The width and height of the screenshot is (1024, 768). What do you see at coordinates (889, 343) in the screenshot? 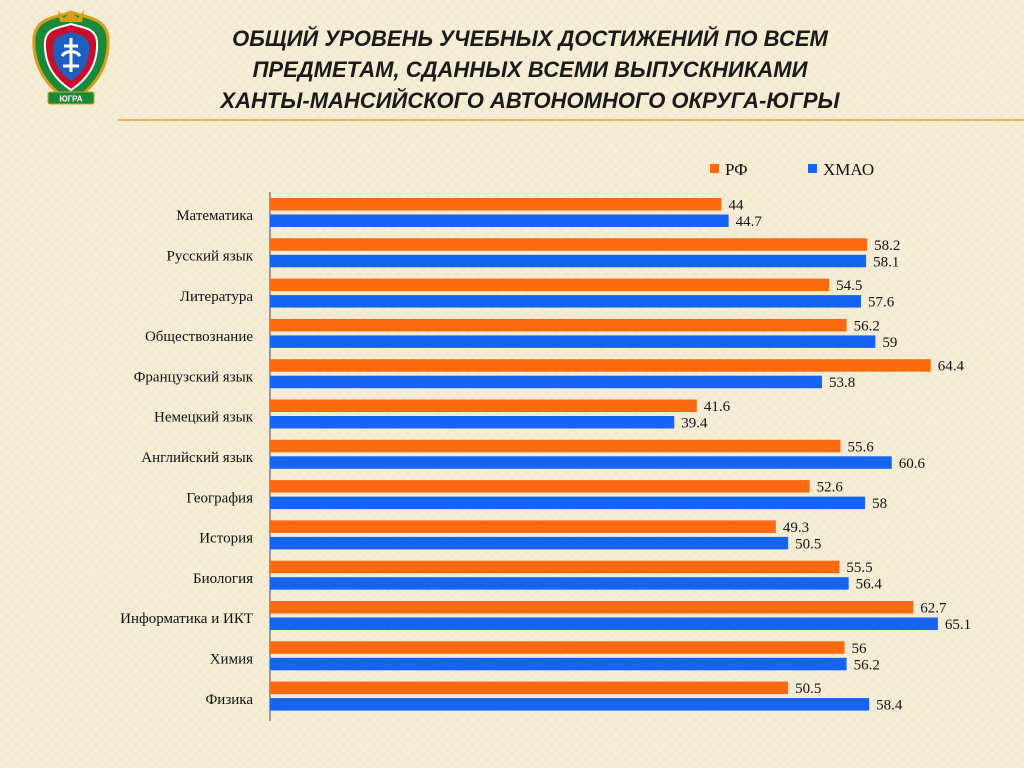
I see `data-label-hmao: 59` at bounding box center [889, 343].